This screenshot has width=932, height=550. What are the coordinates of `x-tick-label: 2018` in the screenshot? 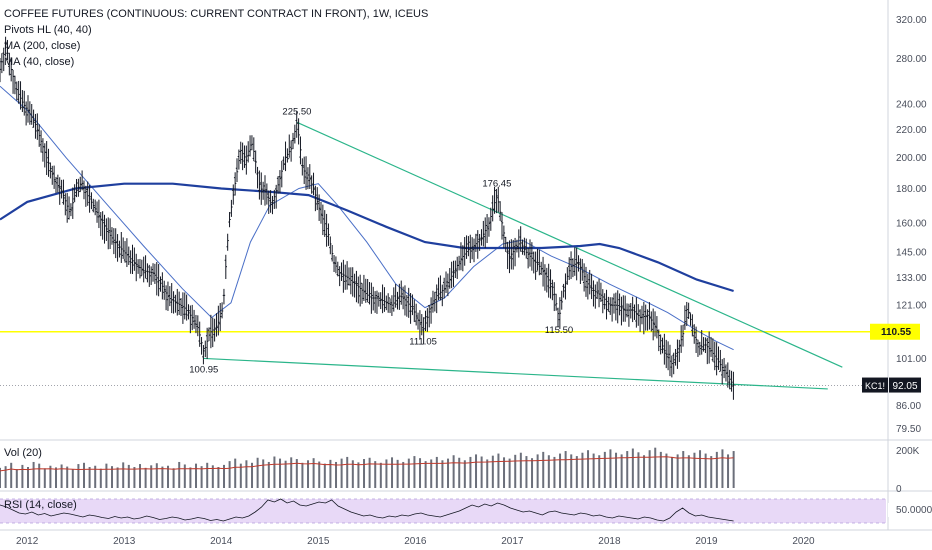 It's located at (609, 541).